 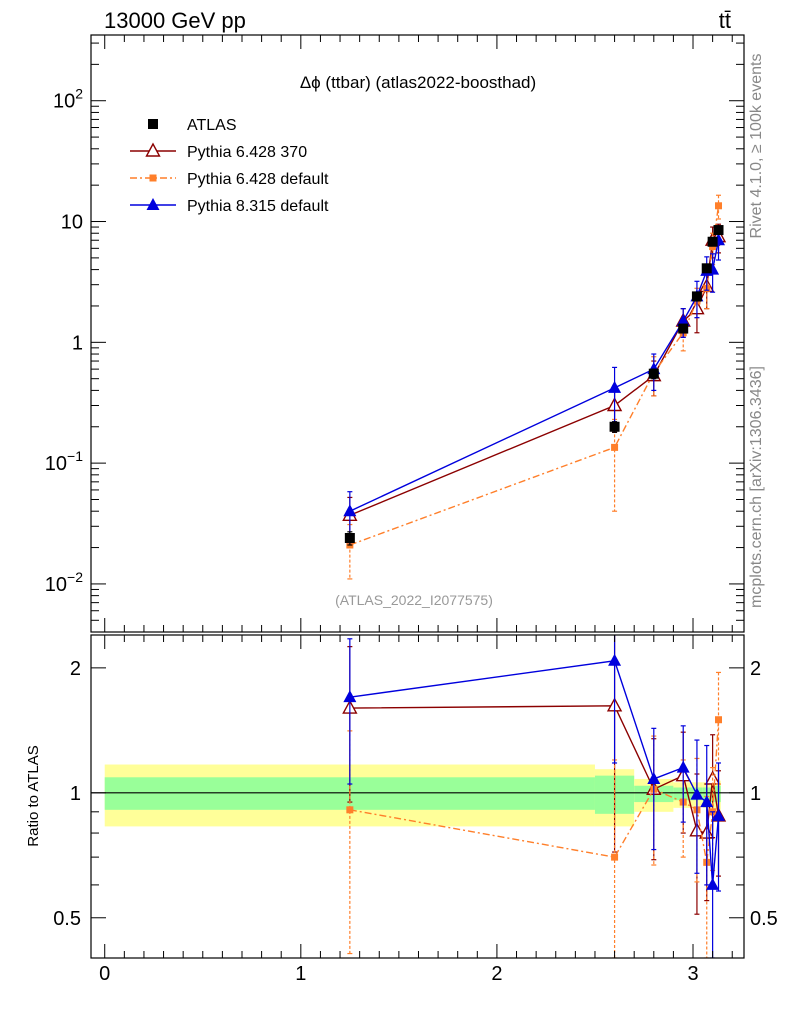 I want to click on ratio-y-tick-label-left: 1, so click(x=75, y=794).